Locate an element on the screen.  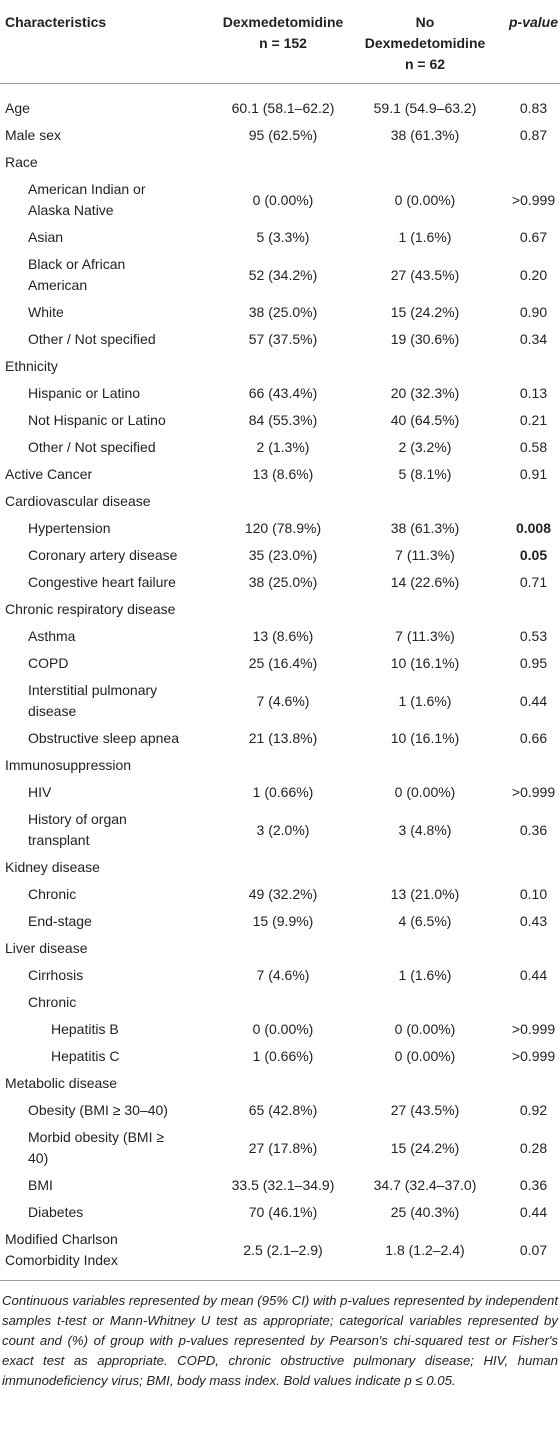
table-row: Hypertension 120 (78.9%) 38 (61.3%) 0.008 is located at coordinates (280, 528).